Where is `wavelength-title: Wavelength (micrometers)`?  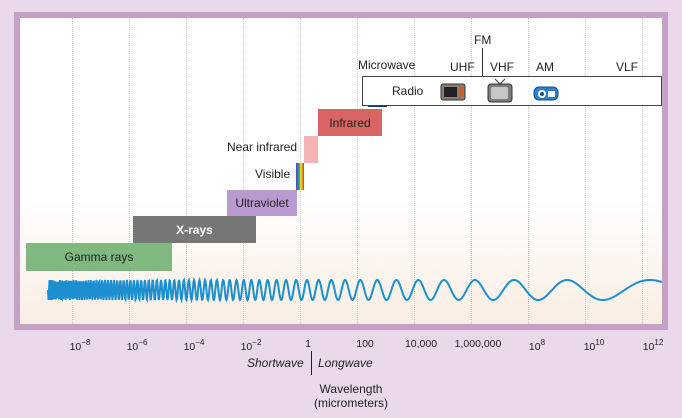 wavelength-title: Wavelength (micrometers) is located at coordinates (351, 396).